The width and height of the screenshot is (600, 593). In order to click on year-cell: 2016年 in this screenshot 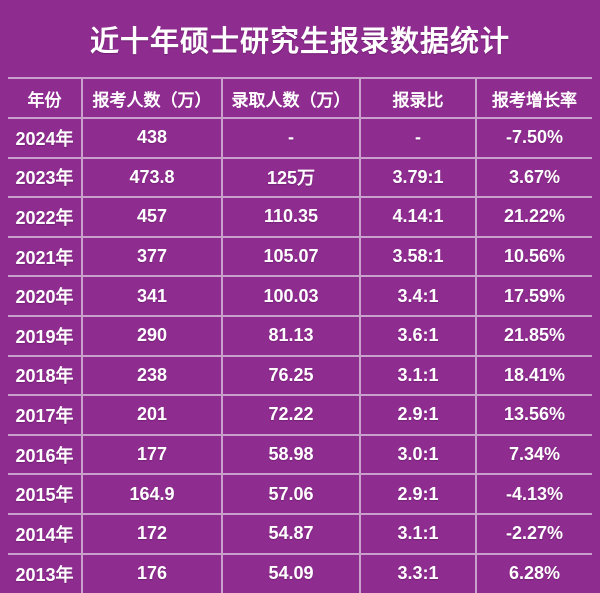, I will do `click(45, 454)`.